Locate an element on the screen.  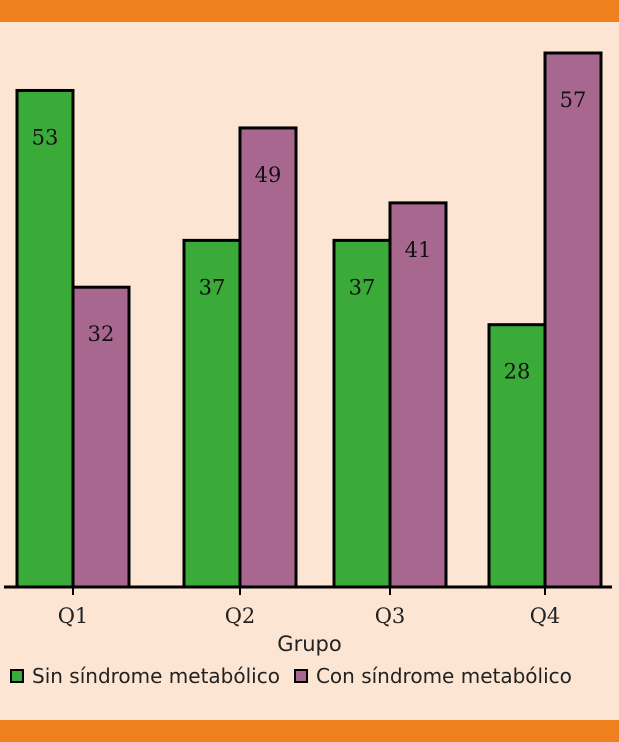
value-label-q4-con: 57 is located at coordinates (573, 100).